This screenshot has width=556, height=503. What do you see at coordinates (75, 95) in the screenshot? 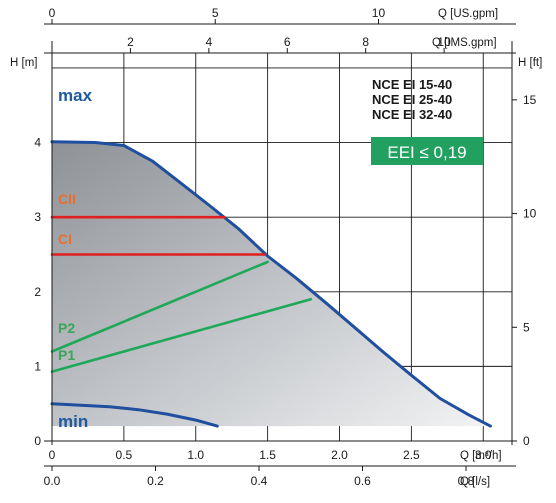
I see `curve-label-max: max` at bounding box center [75, 95].